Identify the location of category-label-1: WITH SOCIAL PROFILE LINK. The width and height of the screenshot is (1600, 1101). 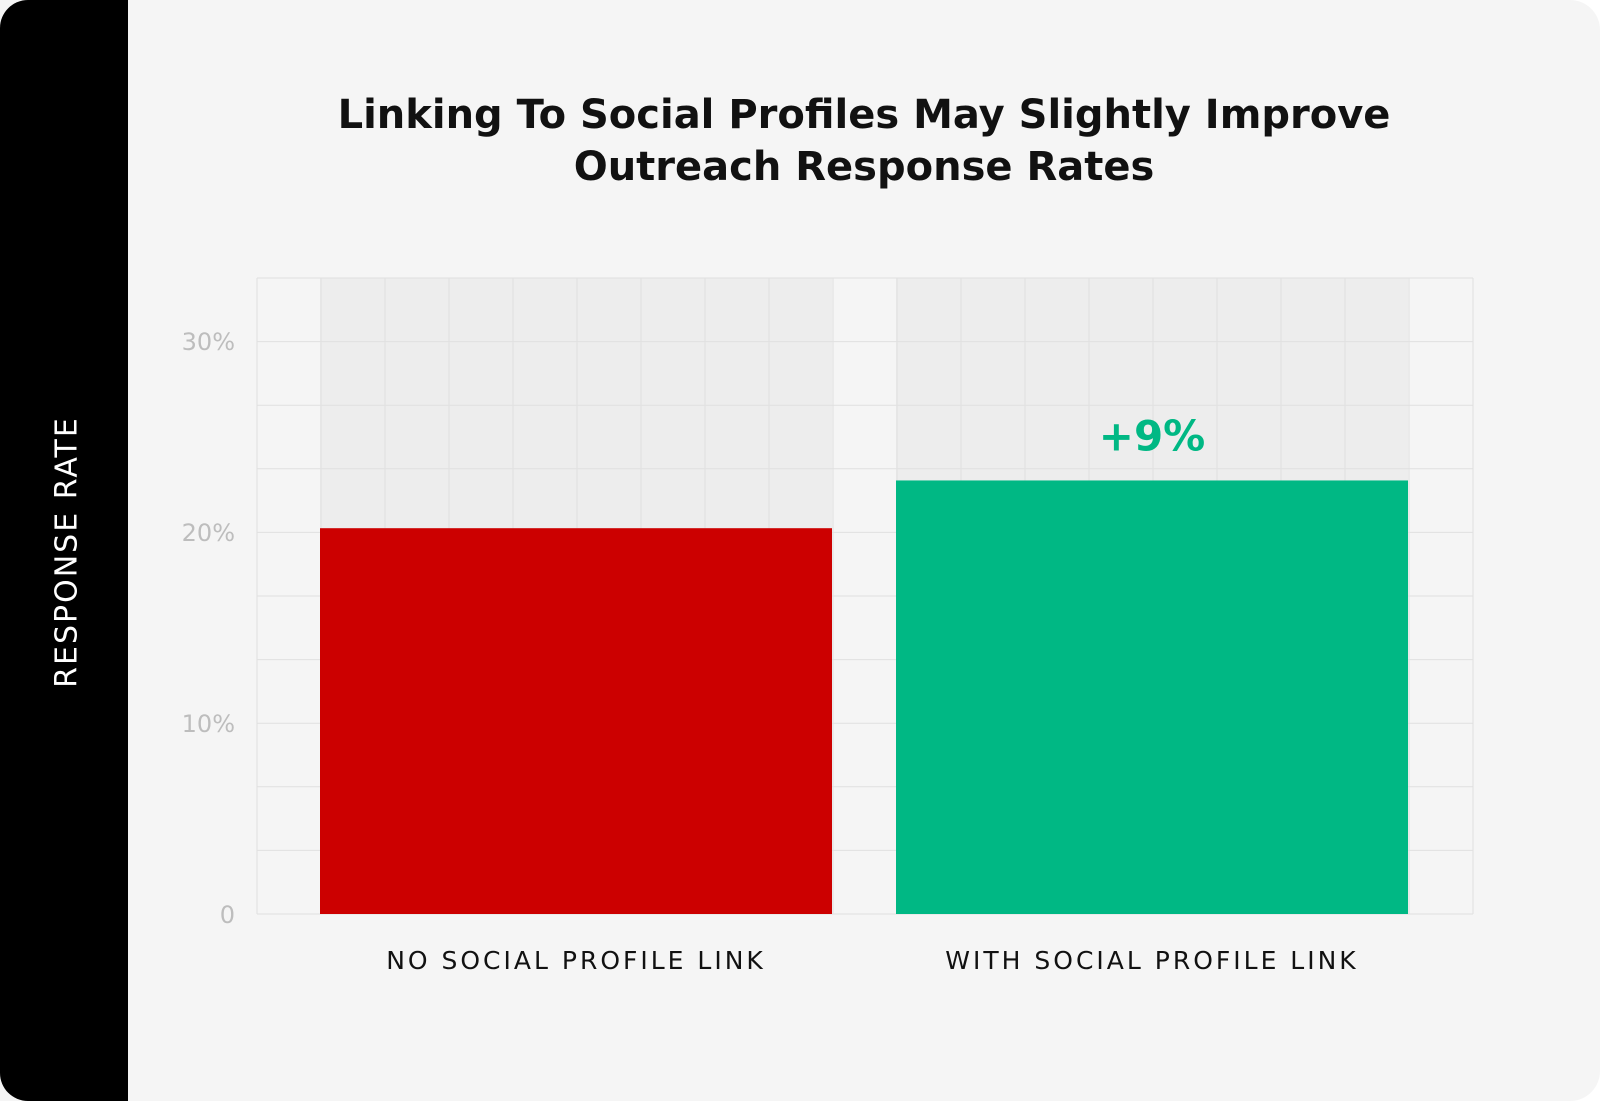
(1152, 960).